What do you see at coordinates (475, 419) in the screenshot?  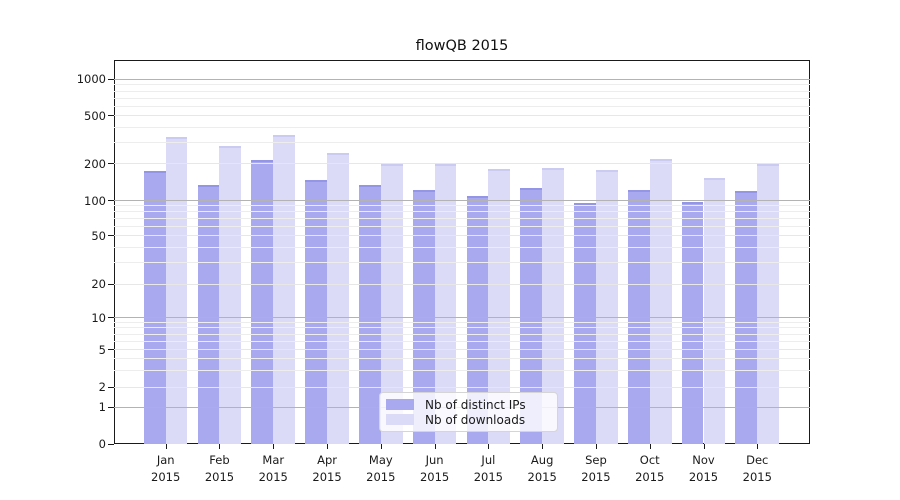 I see `legend-label-downloads: Nb of downloads` at bounding box center [475, 419].